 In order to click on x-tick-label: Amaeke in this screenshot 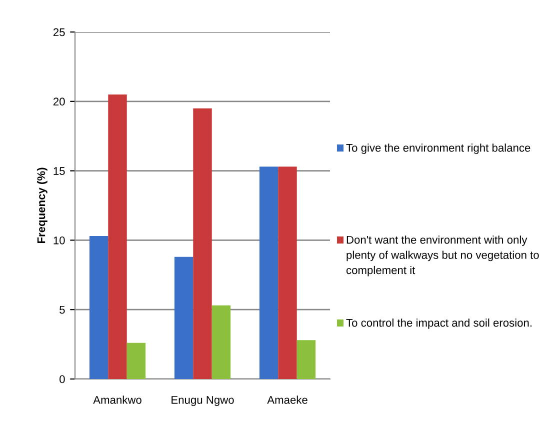, I will do `click(287, 400)`.